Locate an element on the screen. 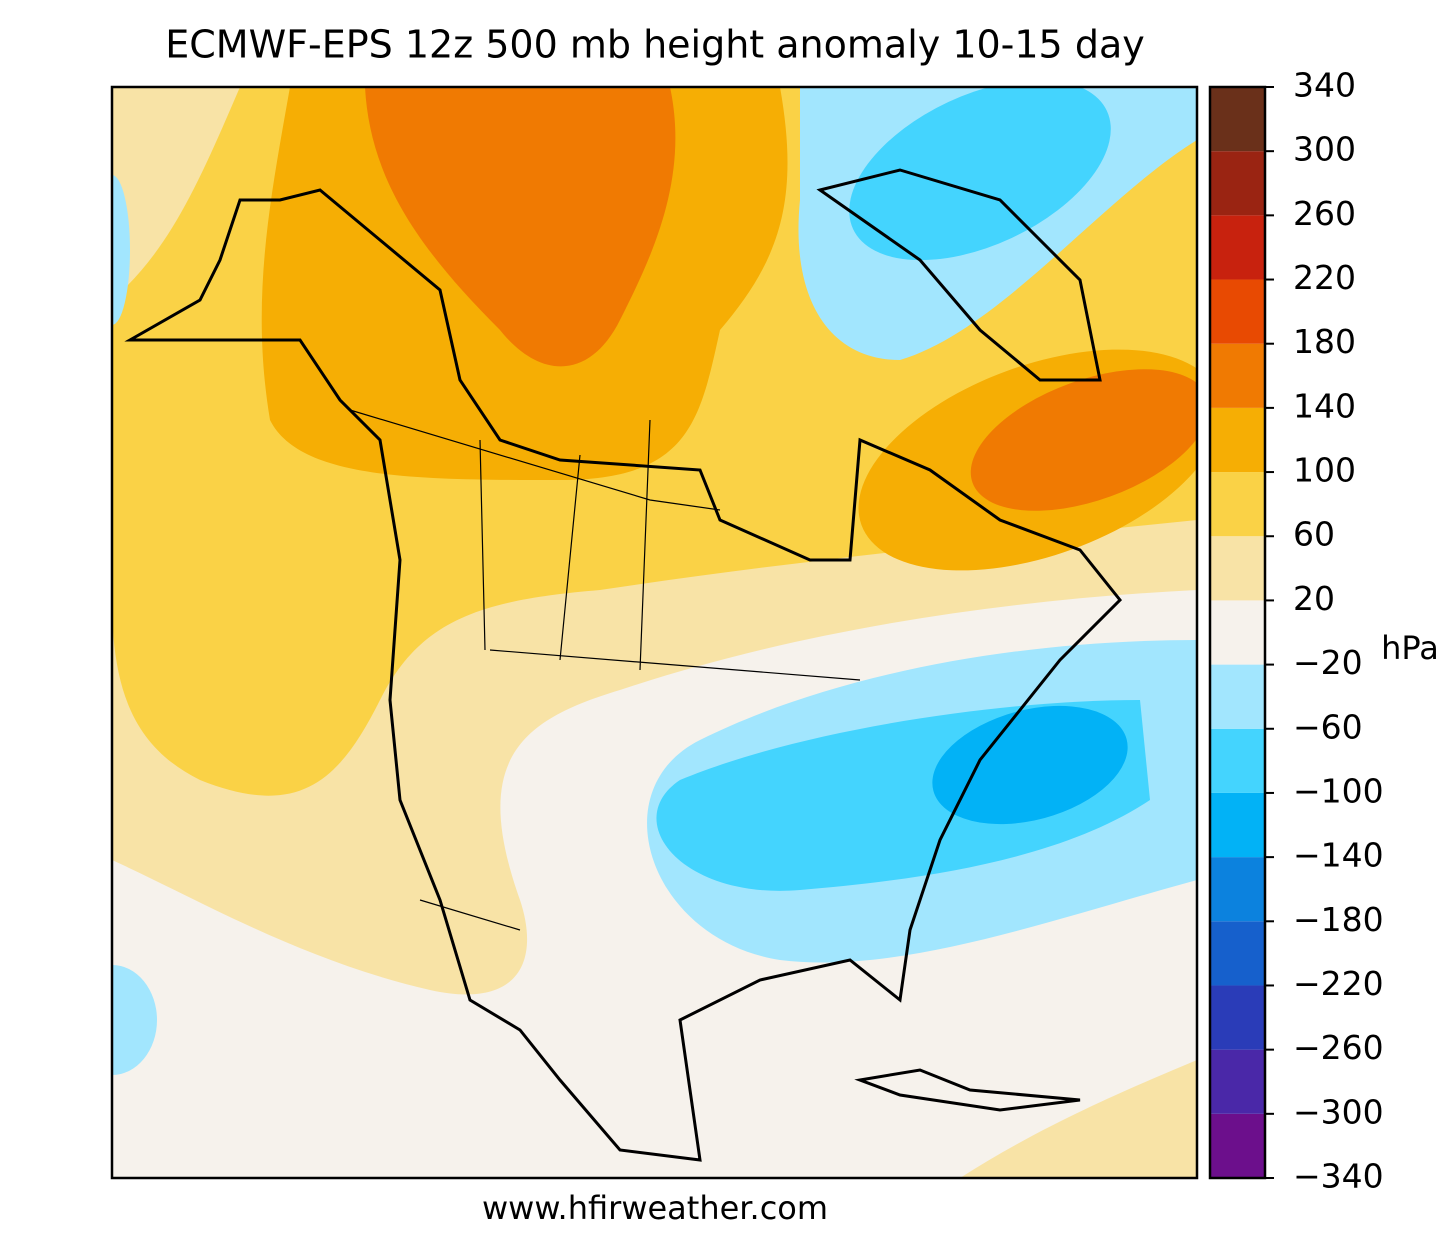 The image size is (1456, 1249). colorbar-tick-label: 20 is located at coordinates (1314, 598).